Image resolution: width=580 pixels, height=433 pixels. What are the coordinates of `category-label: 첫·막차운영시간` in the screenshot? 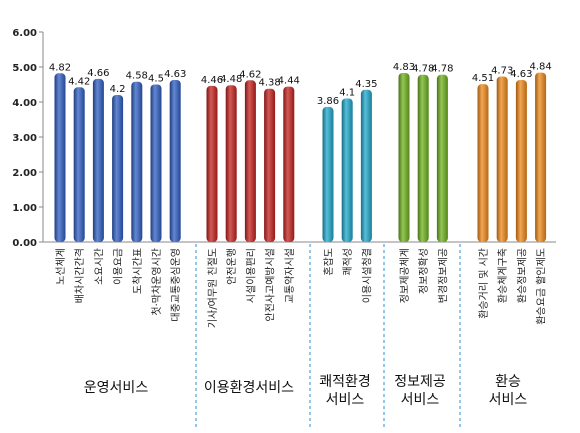 It's located at (157, 282).